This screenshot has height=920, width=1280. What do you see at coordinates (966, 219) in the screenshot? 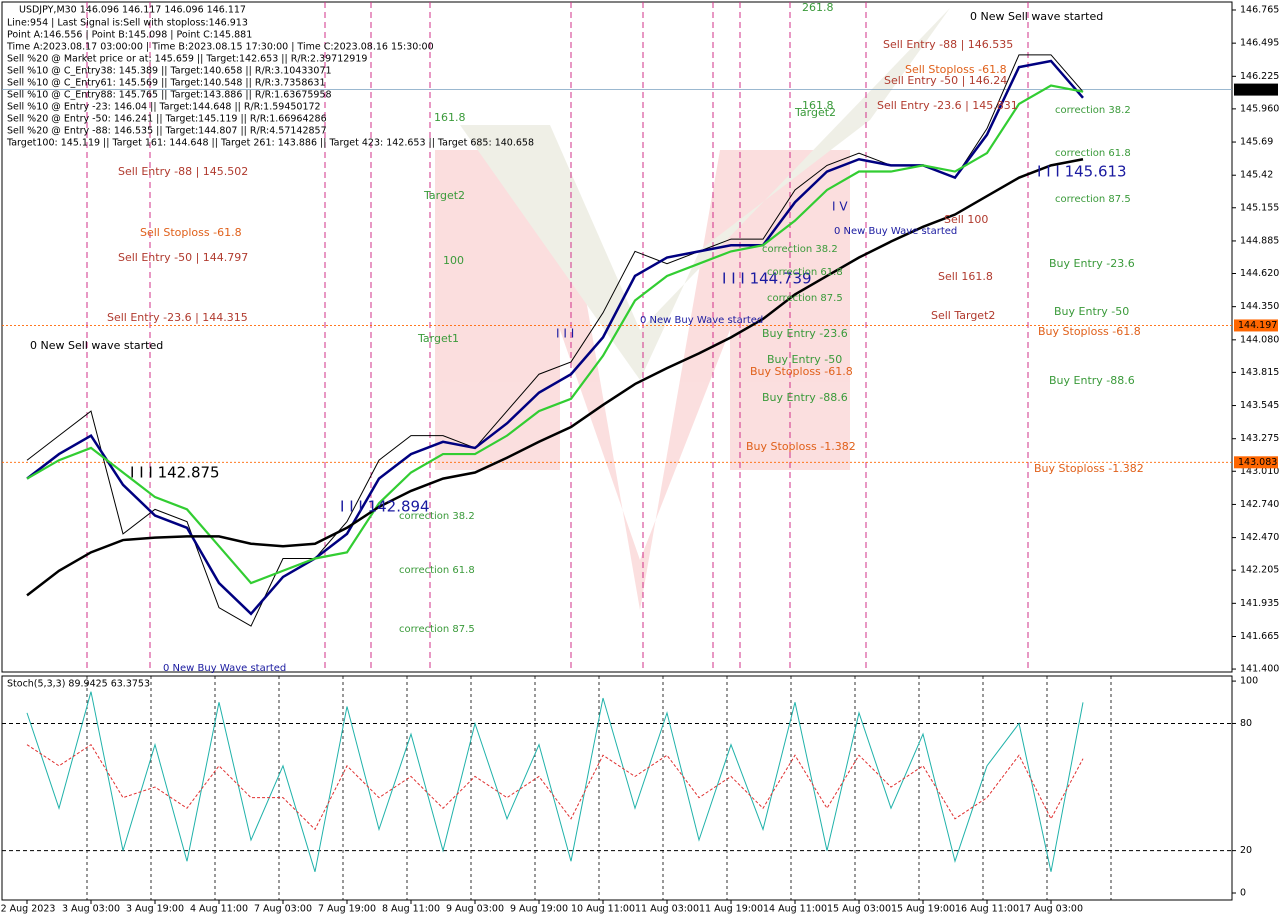
I see `annotation: Sell 100` at bounding box center [966, 219].